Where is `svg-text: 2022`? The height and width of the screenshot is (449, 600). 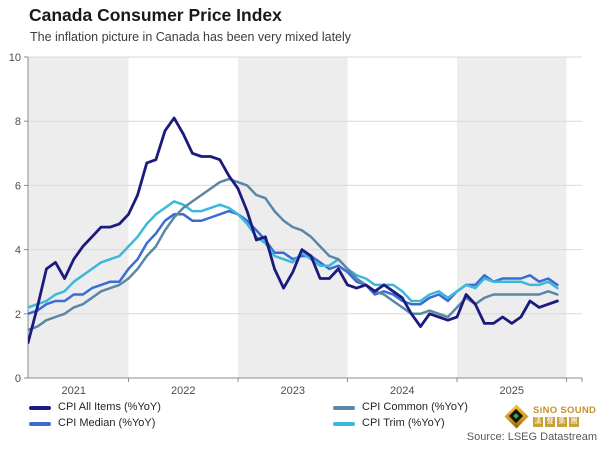
svg-text: 2022 is located at coordinates (183, 390).